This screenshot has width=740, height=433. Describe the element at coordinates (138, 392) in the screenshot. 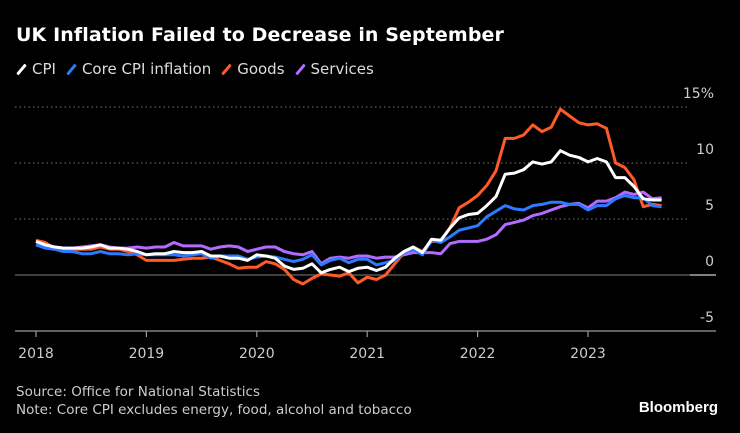

I see `source-note: Source: Office for National Statistics` at that location.